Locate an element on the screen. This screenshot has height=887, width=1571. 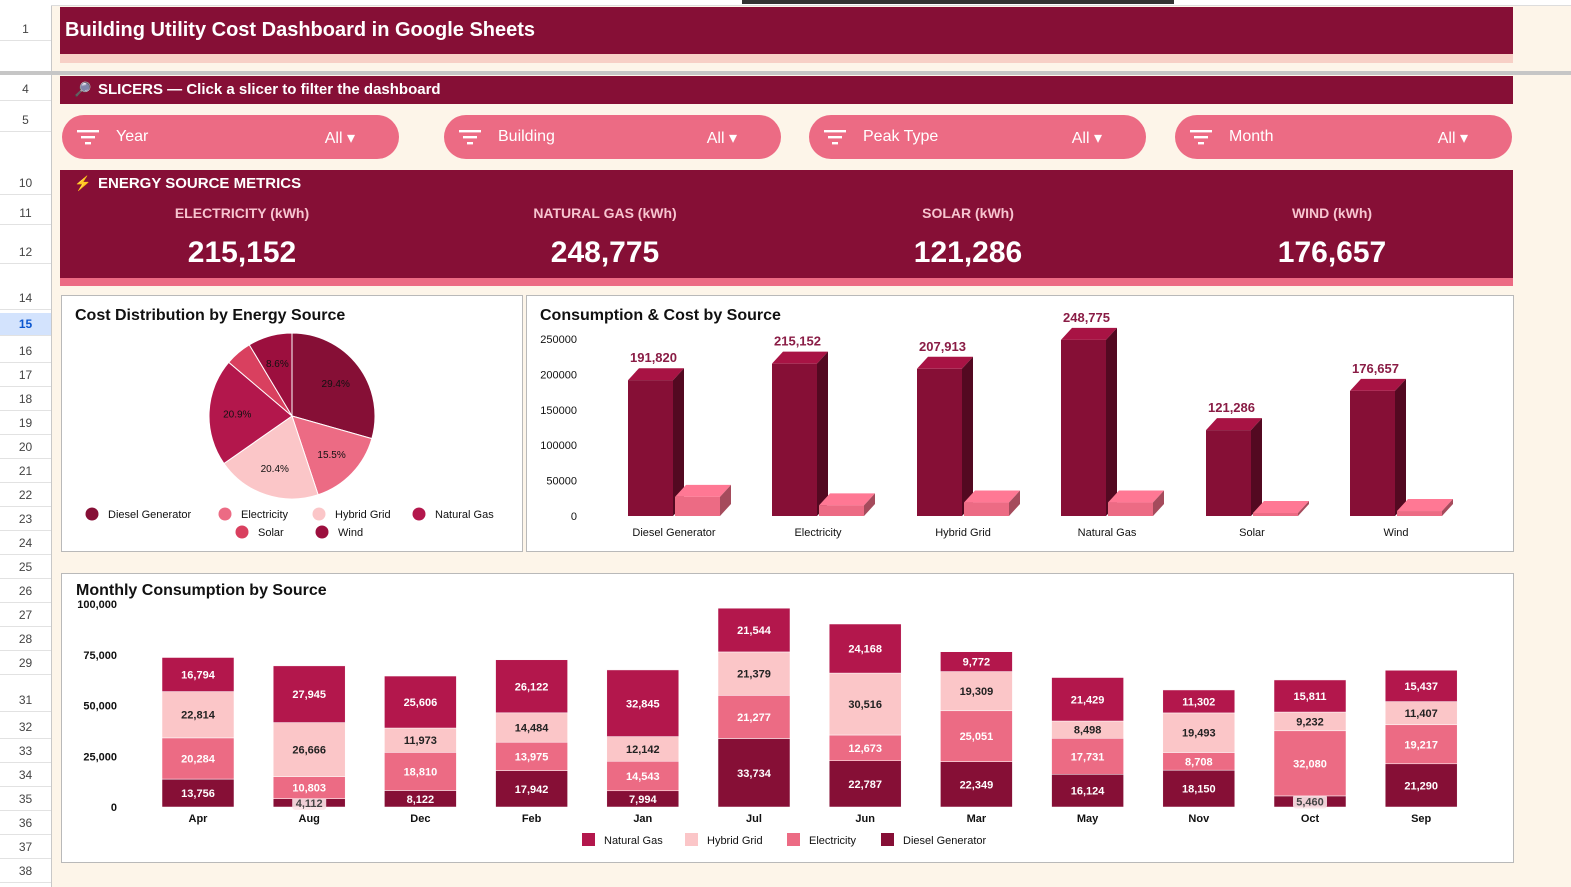
slicer-building: Building All ▾ is located at coordinates (612, 137).